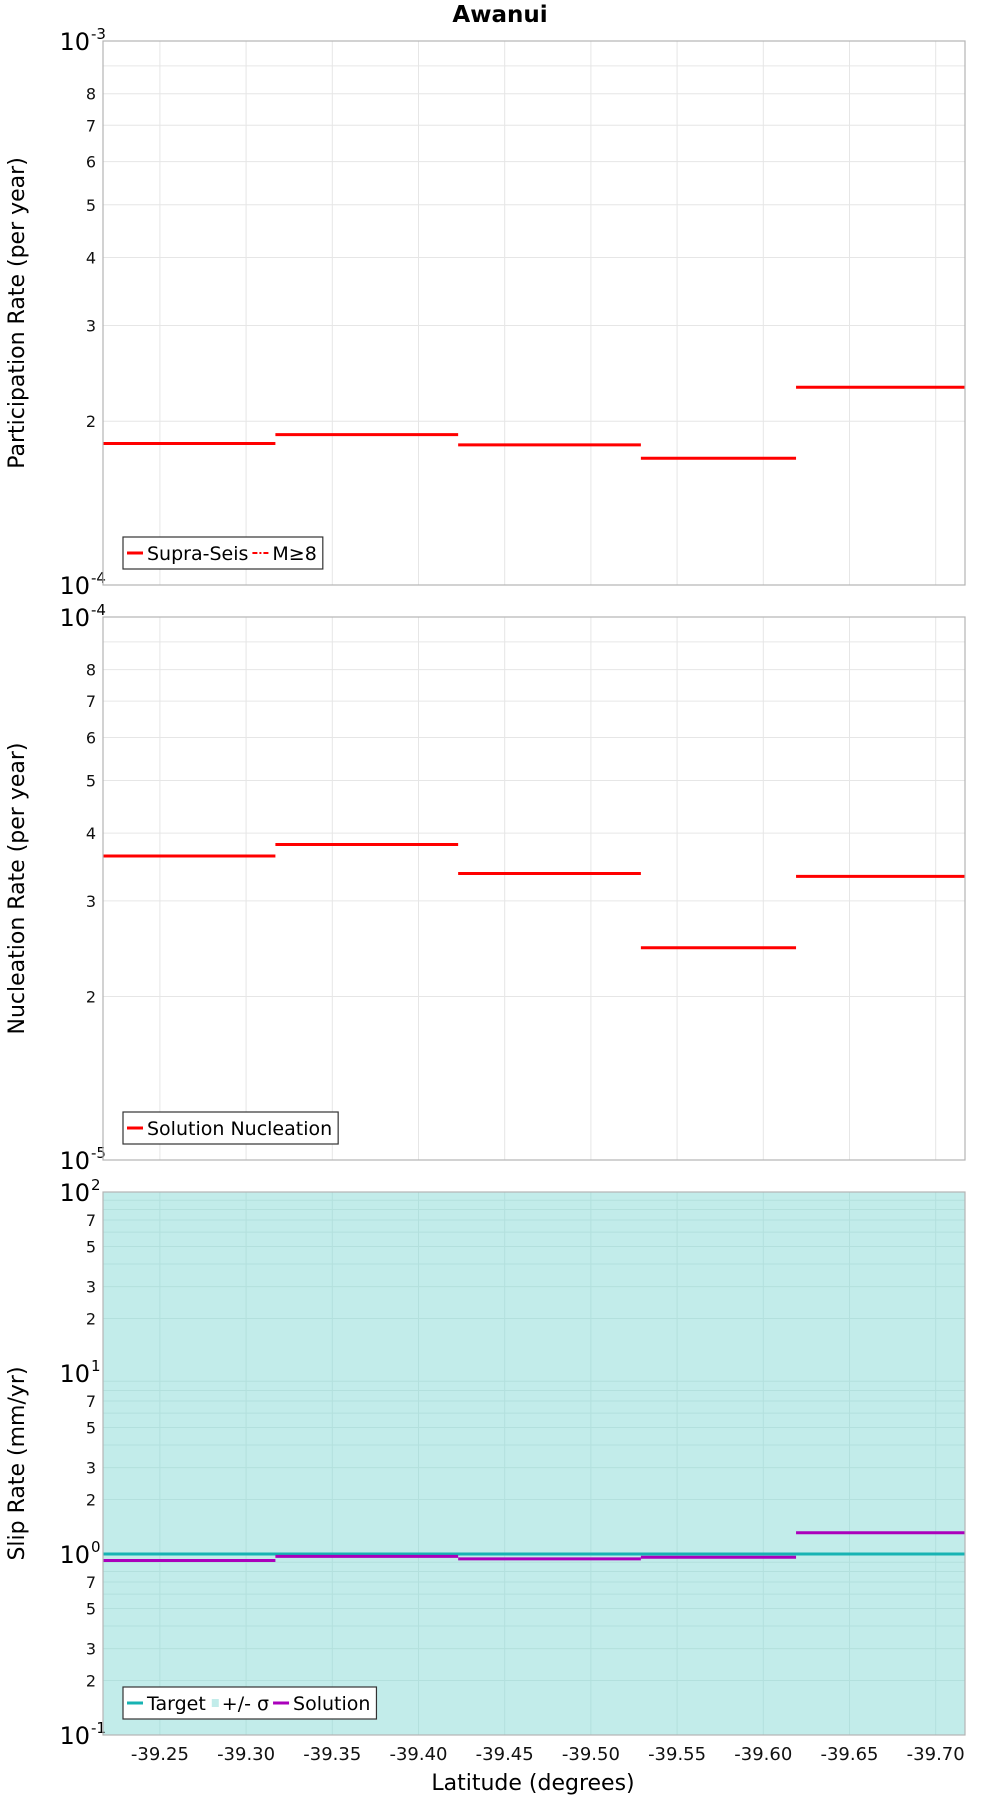 The image size is (1000, 1800). I want to click on y-decade-exponent: 1, so click(96, 1366).